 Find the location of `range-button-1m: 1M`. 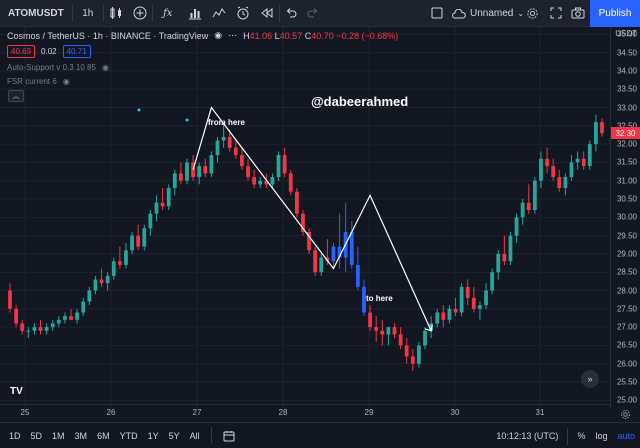

range-button-1m: 1M is located at coordinates (58, 435).